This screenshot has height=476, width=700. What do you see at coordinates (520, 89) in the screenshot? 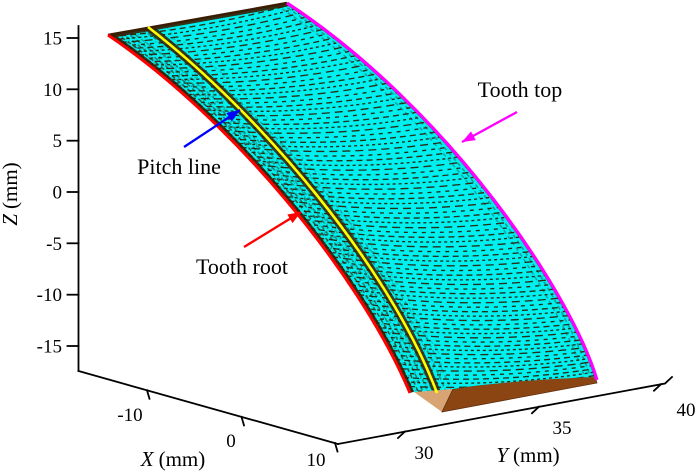
I see `tooth-top-label: Tooth top` at bounding box center [520, 89].